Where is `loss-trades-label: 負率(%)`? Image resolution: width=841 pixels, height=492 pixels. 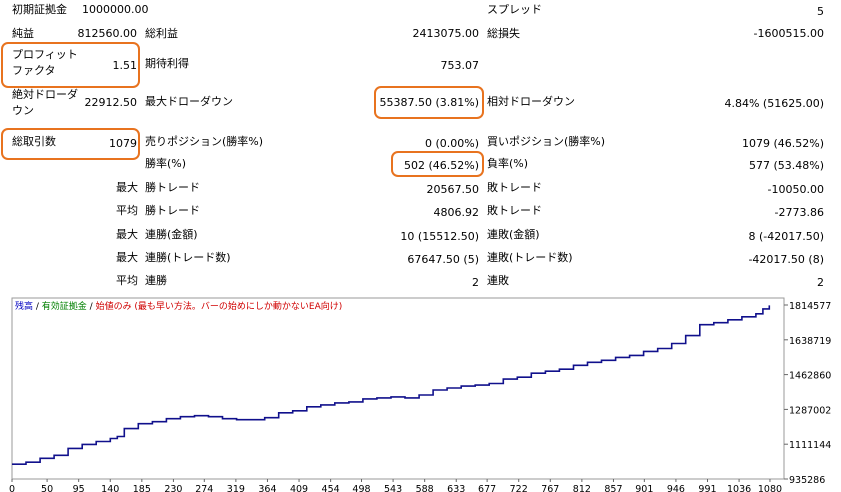
loss-trades-label: 負率(%) is located at coordinates (508, 163).